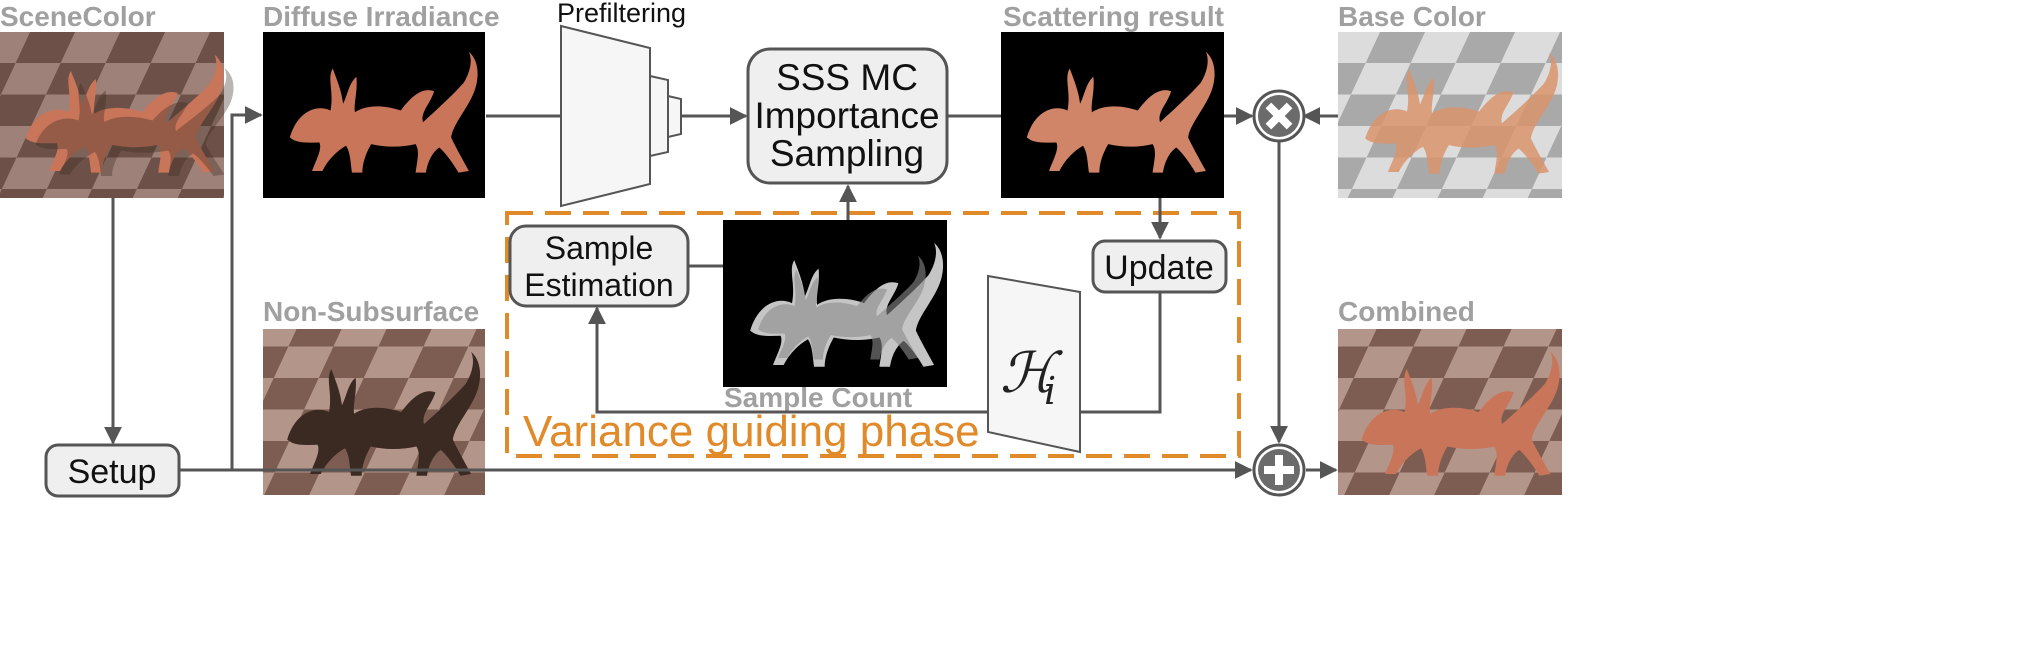 This screenshot has height=646, width=2040. What do you see at coordinates (374, 115) in the screenshot?
I see `diffuse-irradiance-image` at bounding box center [374, 115].